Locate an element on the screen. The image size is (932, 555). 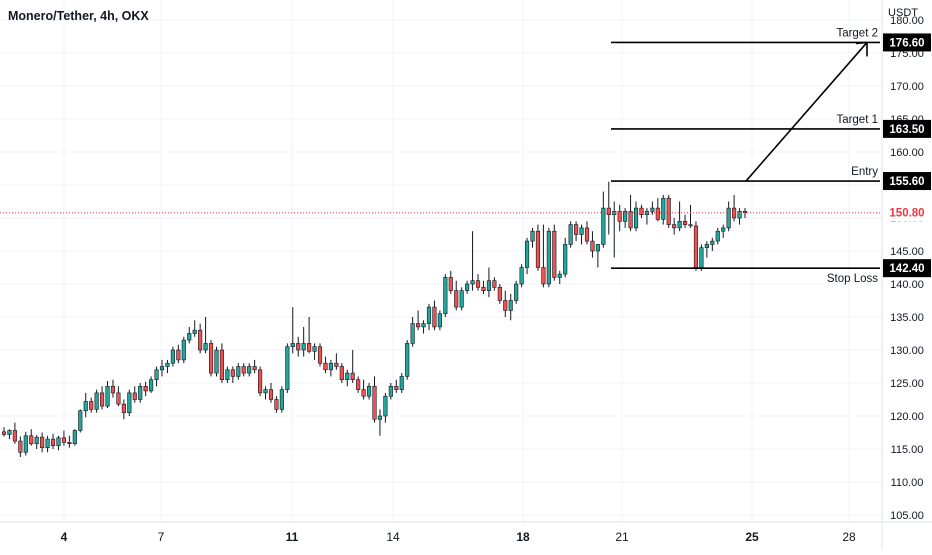
time-tick-label: 18 is located at coordinates (523, 537).